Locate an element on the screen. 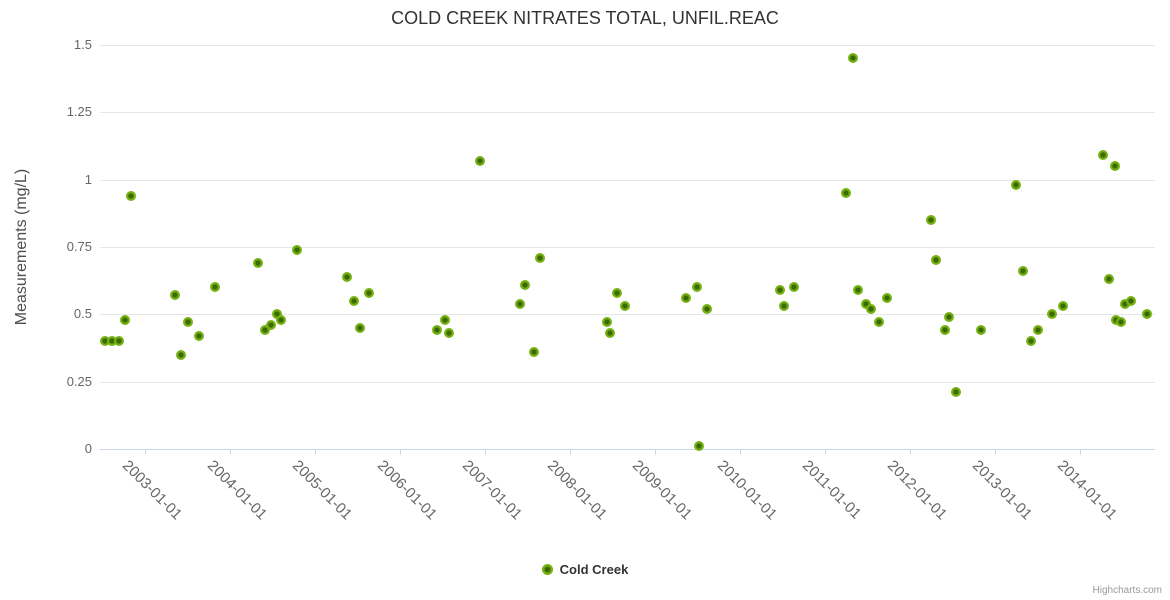 The height and width of the screenshot is (600, 1170). y-tick-label: 1.5 is located at coordinates (82, 44).